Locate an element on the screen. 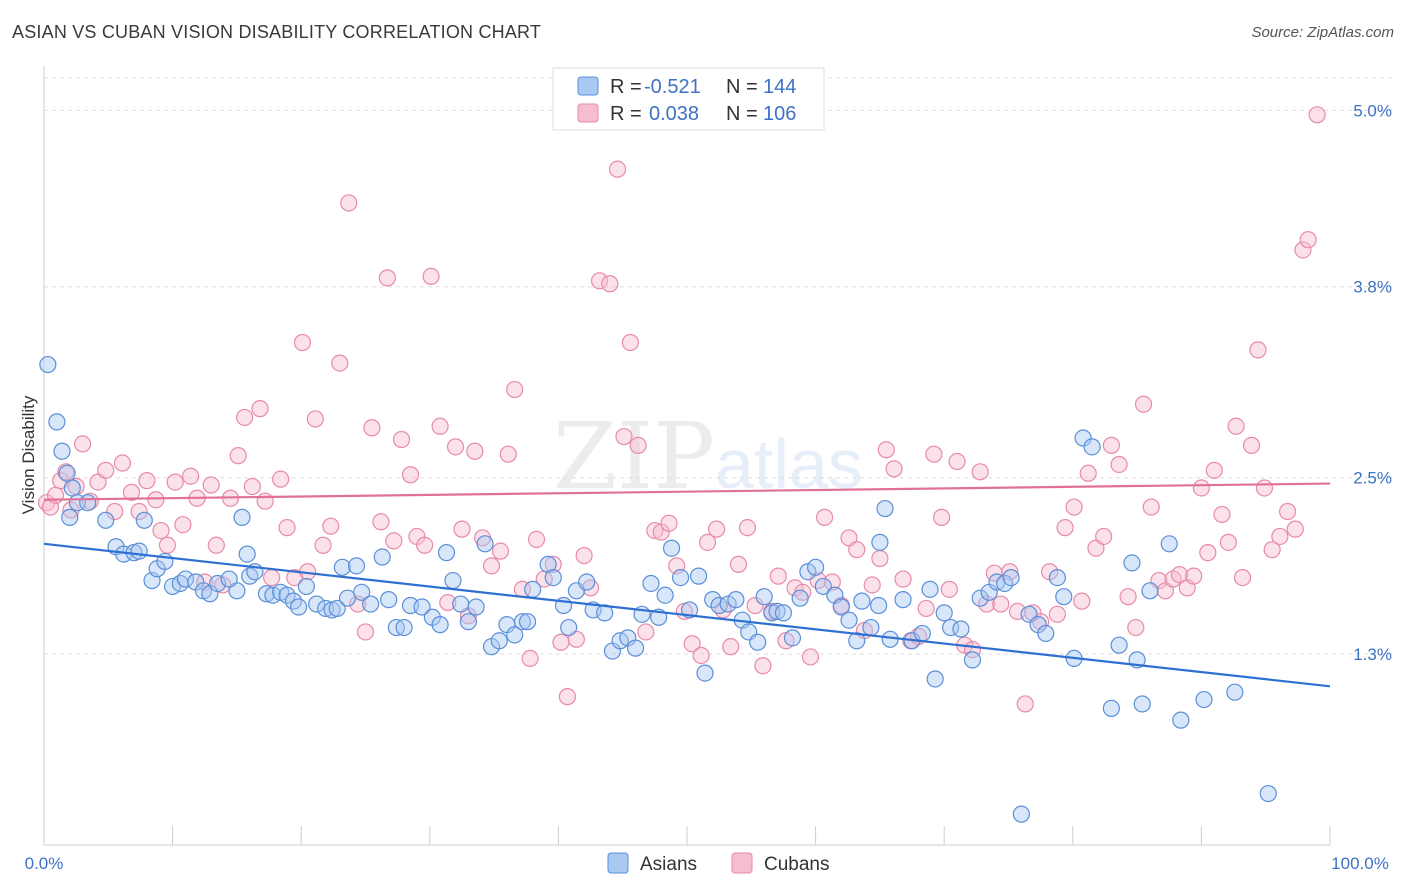 The image size is (1406, 892). x-tick-label-left: 0.0% is located at coordinates (44, 863).